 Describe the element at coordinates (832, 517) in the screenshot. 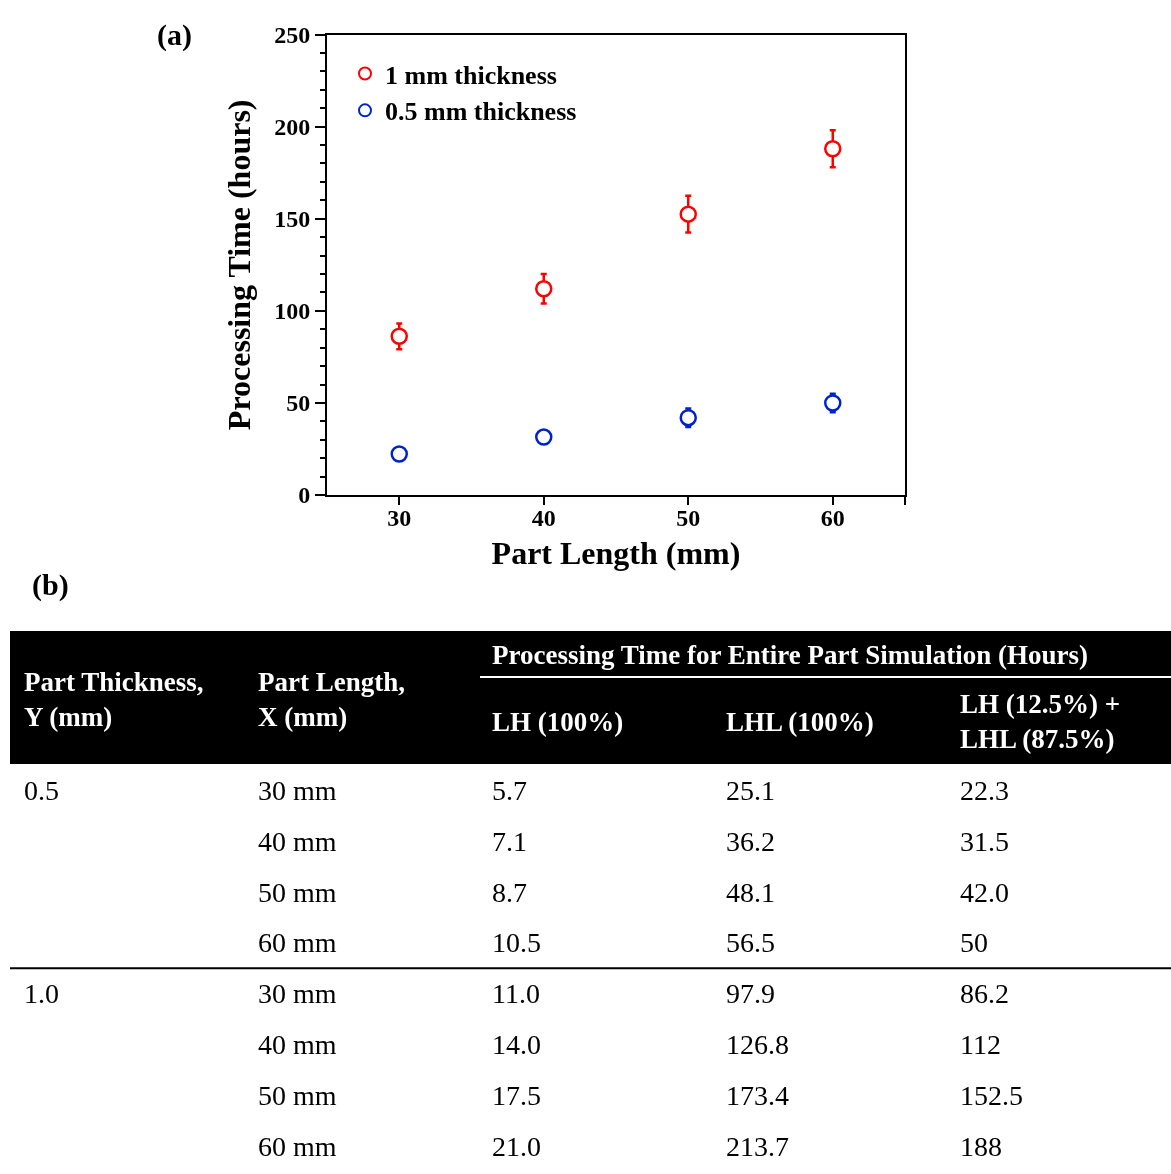

I see `x-tick-label: 60` at that location.